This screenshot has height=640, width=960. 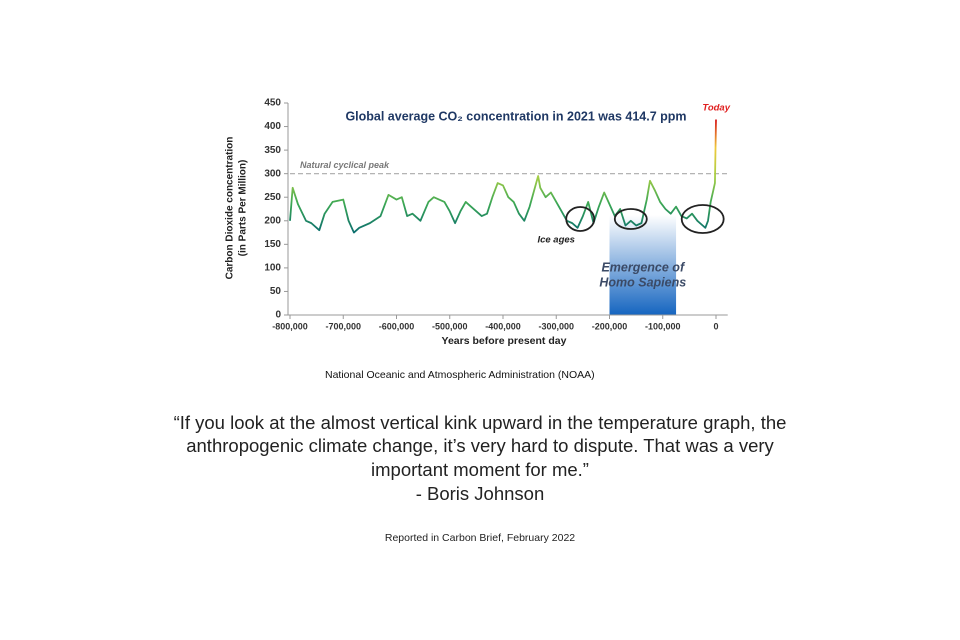 What do you see at coordinates (272, 150) in the screenshot?
I see `y-tick-label: 350` at bounding box center [272, 150].